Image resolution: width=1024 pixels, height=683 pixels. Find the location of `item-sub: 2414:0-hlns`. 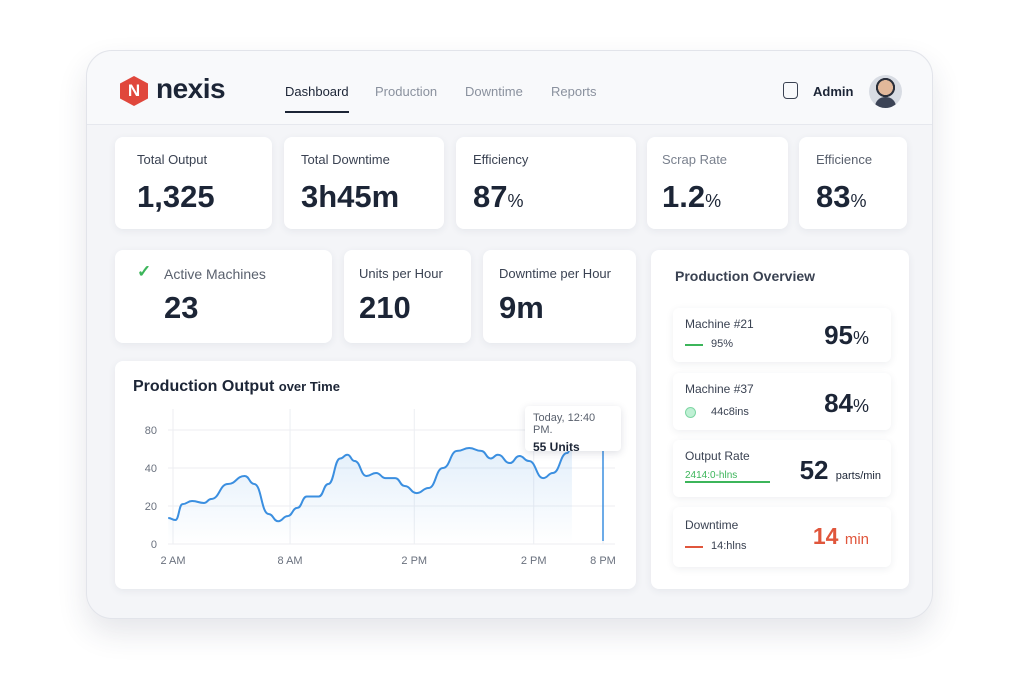

item-sub: 2414:0-hlns is located at coordinates (727, 476).